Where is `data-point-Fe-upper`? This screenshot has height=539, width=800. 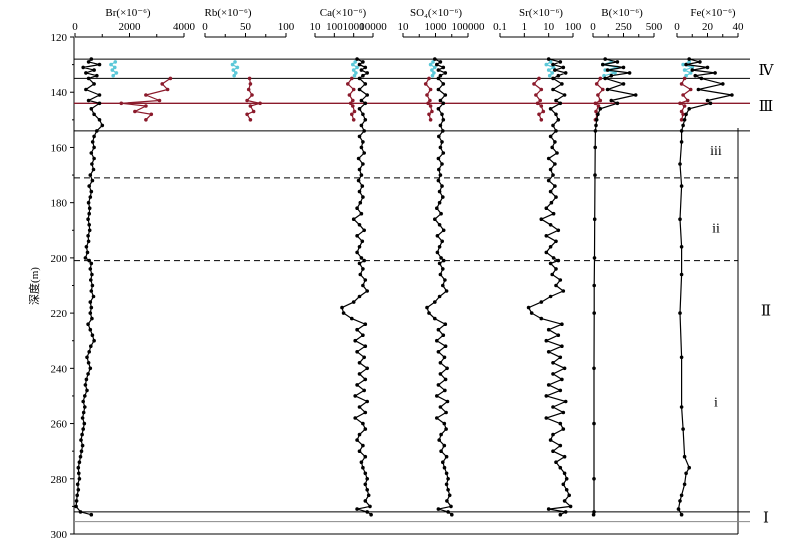 data-point-Fe-upper is located at coordinates (690, 73).